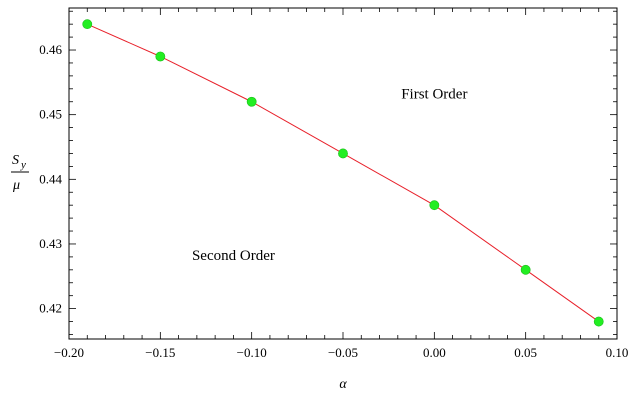  I want to click on x-tick-label: 0.10, so click(617, 352).